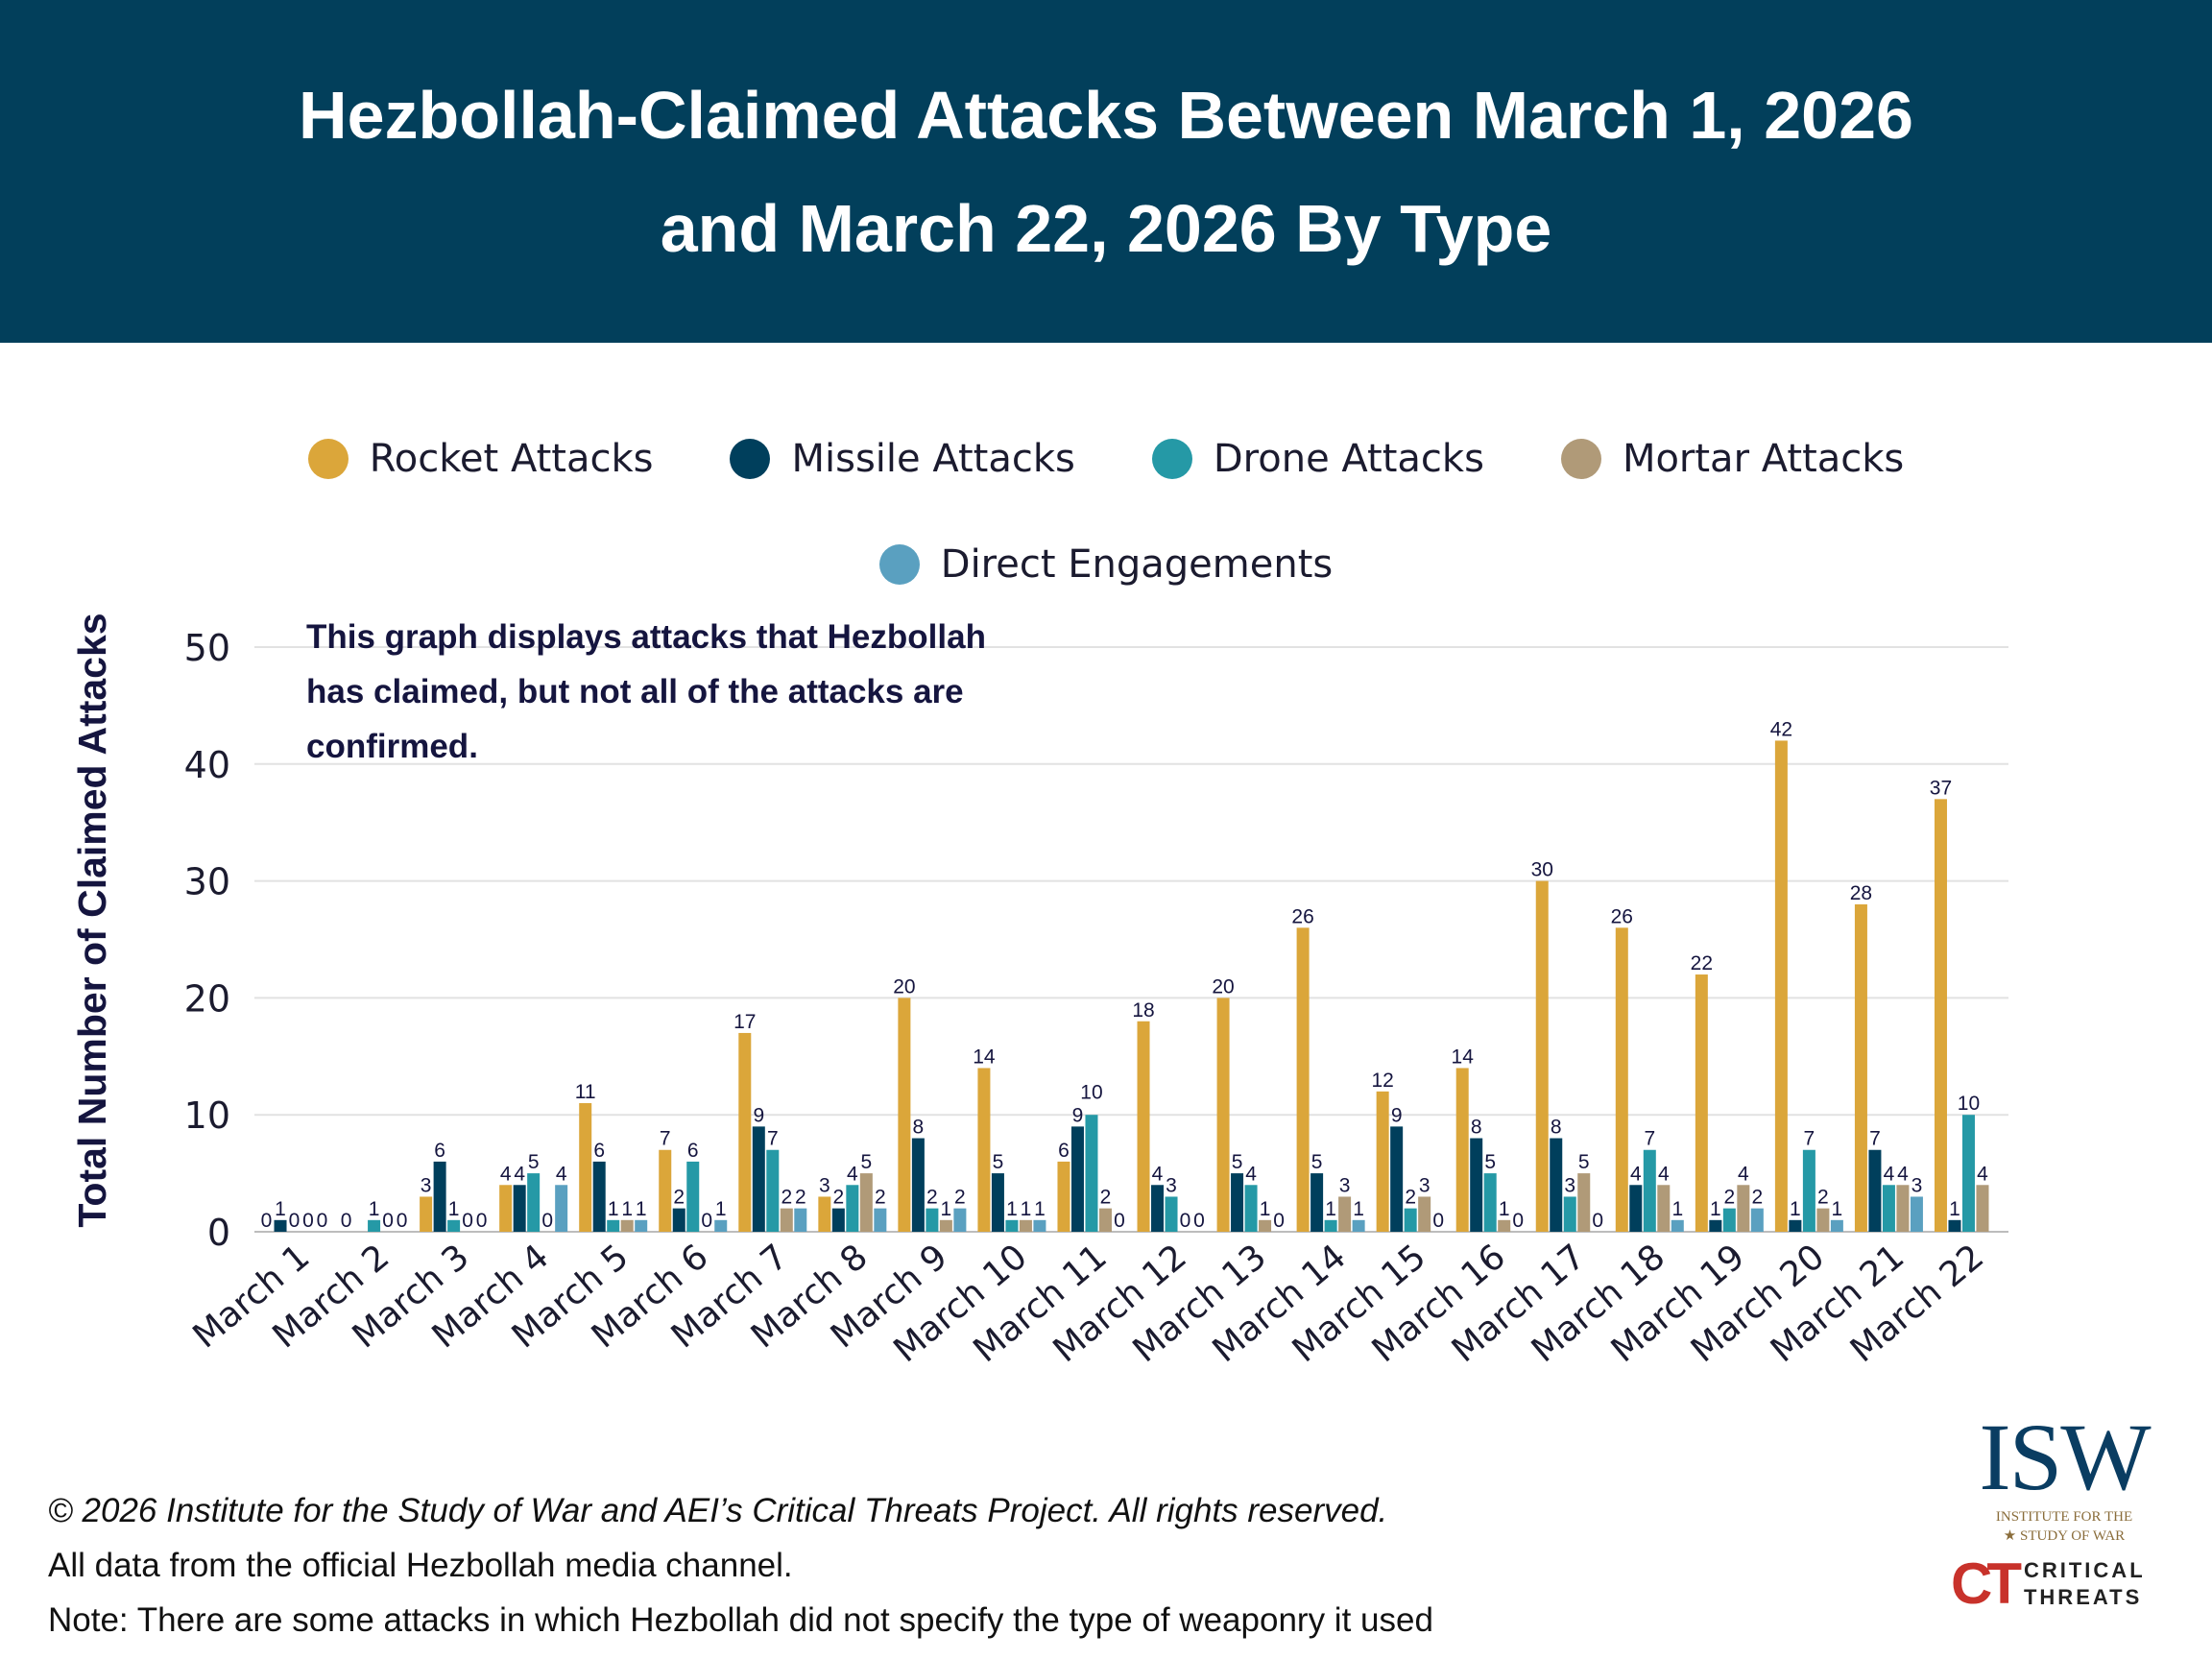 The image size is (2212, 1659). I want to click on data-label: 26, so click(1622, 916).